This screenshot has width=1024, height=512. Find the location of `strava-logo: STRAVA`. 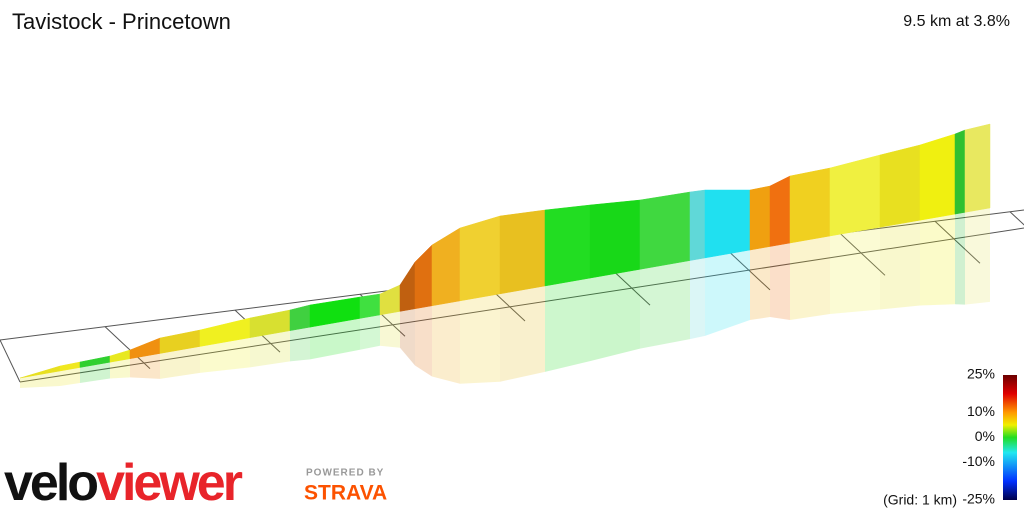

strava-logo: STRAVA is located at coordinates (345, 493).